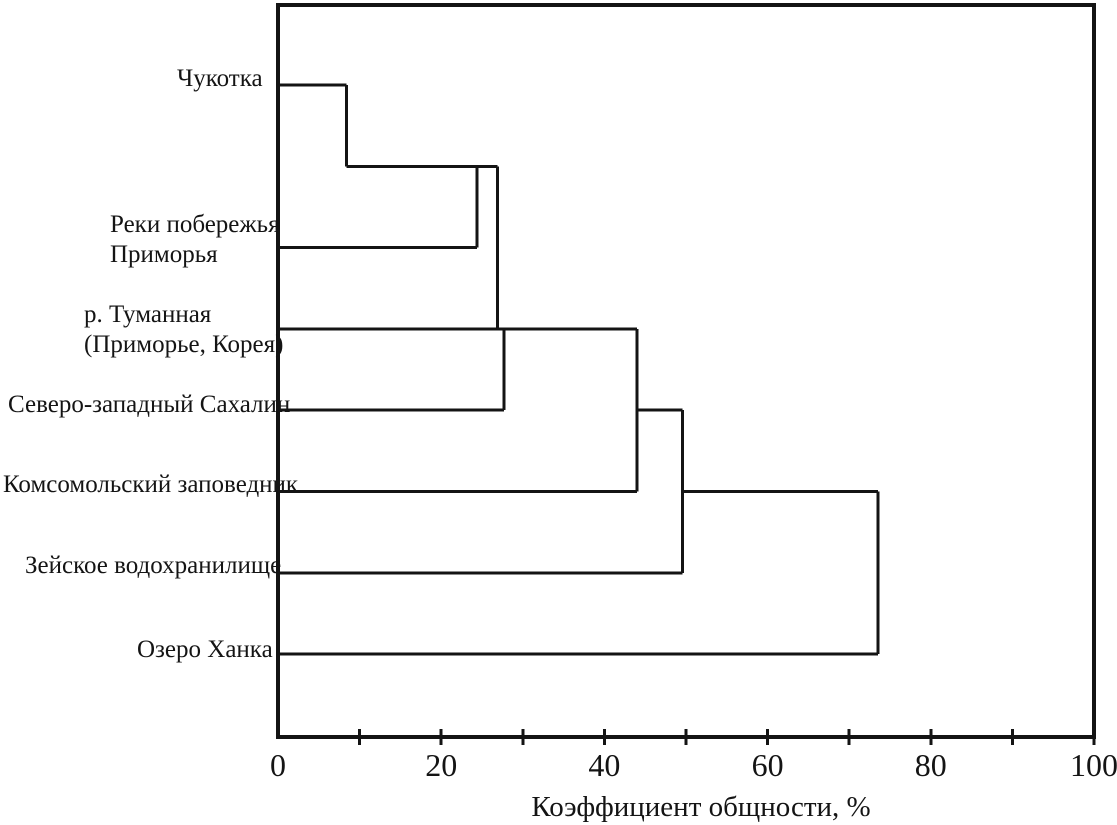 The height and width of the screenshot is (825, 1117). What do you see at coordinates (701, 807) in the screenshot?
I see `x-axis-title: Коэффициент общности, %` at bounding box center [701, 807].